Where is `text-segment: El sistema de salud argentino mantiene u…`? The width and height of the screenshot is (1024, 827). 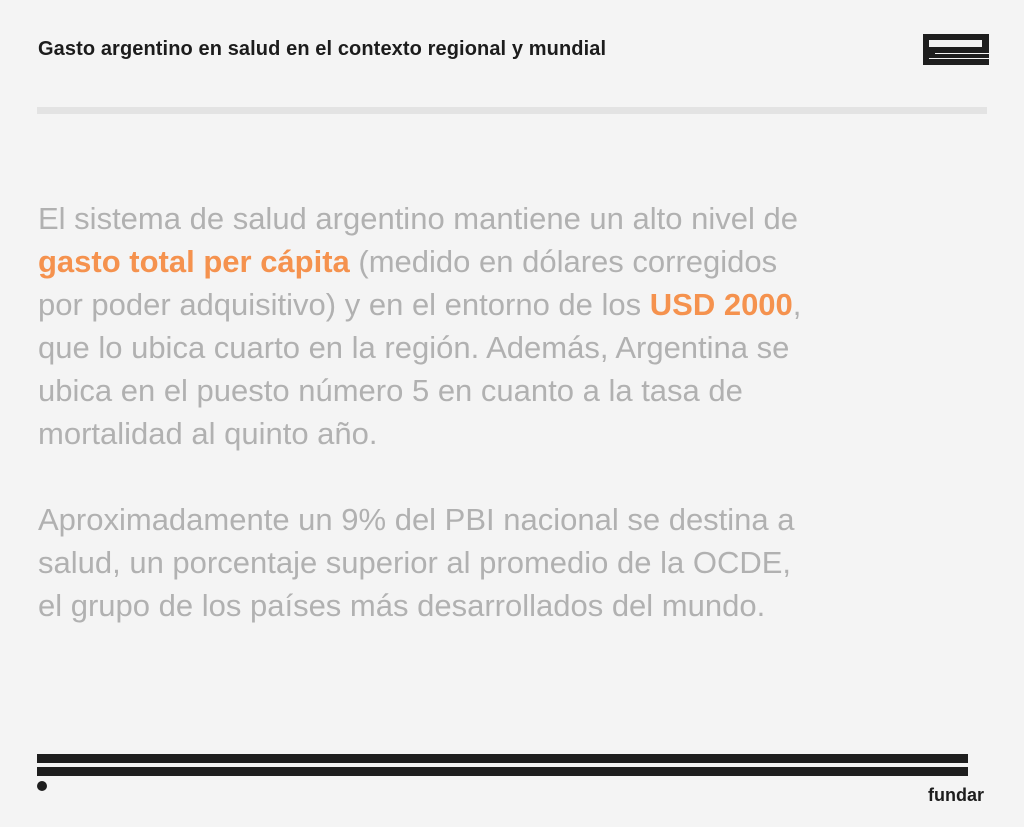 text-segment: El sistema de salud argentino mantiene u… is located at coordinates (418, 218).